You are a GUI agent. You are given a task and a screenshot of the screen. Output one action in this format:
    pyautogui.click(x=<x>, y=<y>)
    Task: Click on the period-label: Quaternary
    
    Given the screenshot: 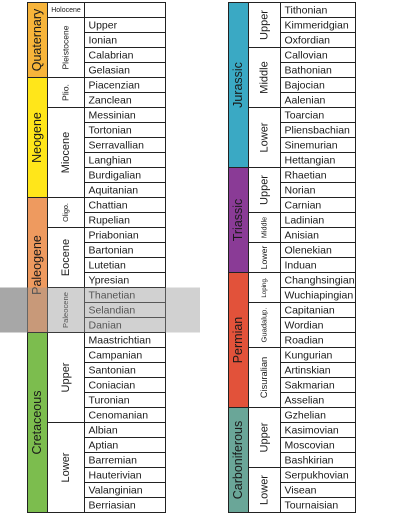 What is the action you would take?
    pyautogui.click(x=37, y=39)
    